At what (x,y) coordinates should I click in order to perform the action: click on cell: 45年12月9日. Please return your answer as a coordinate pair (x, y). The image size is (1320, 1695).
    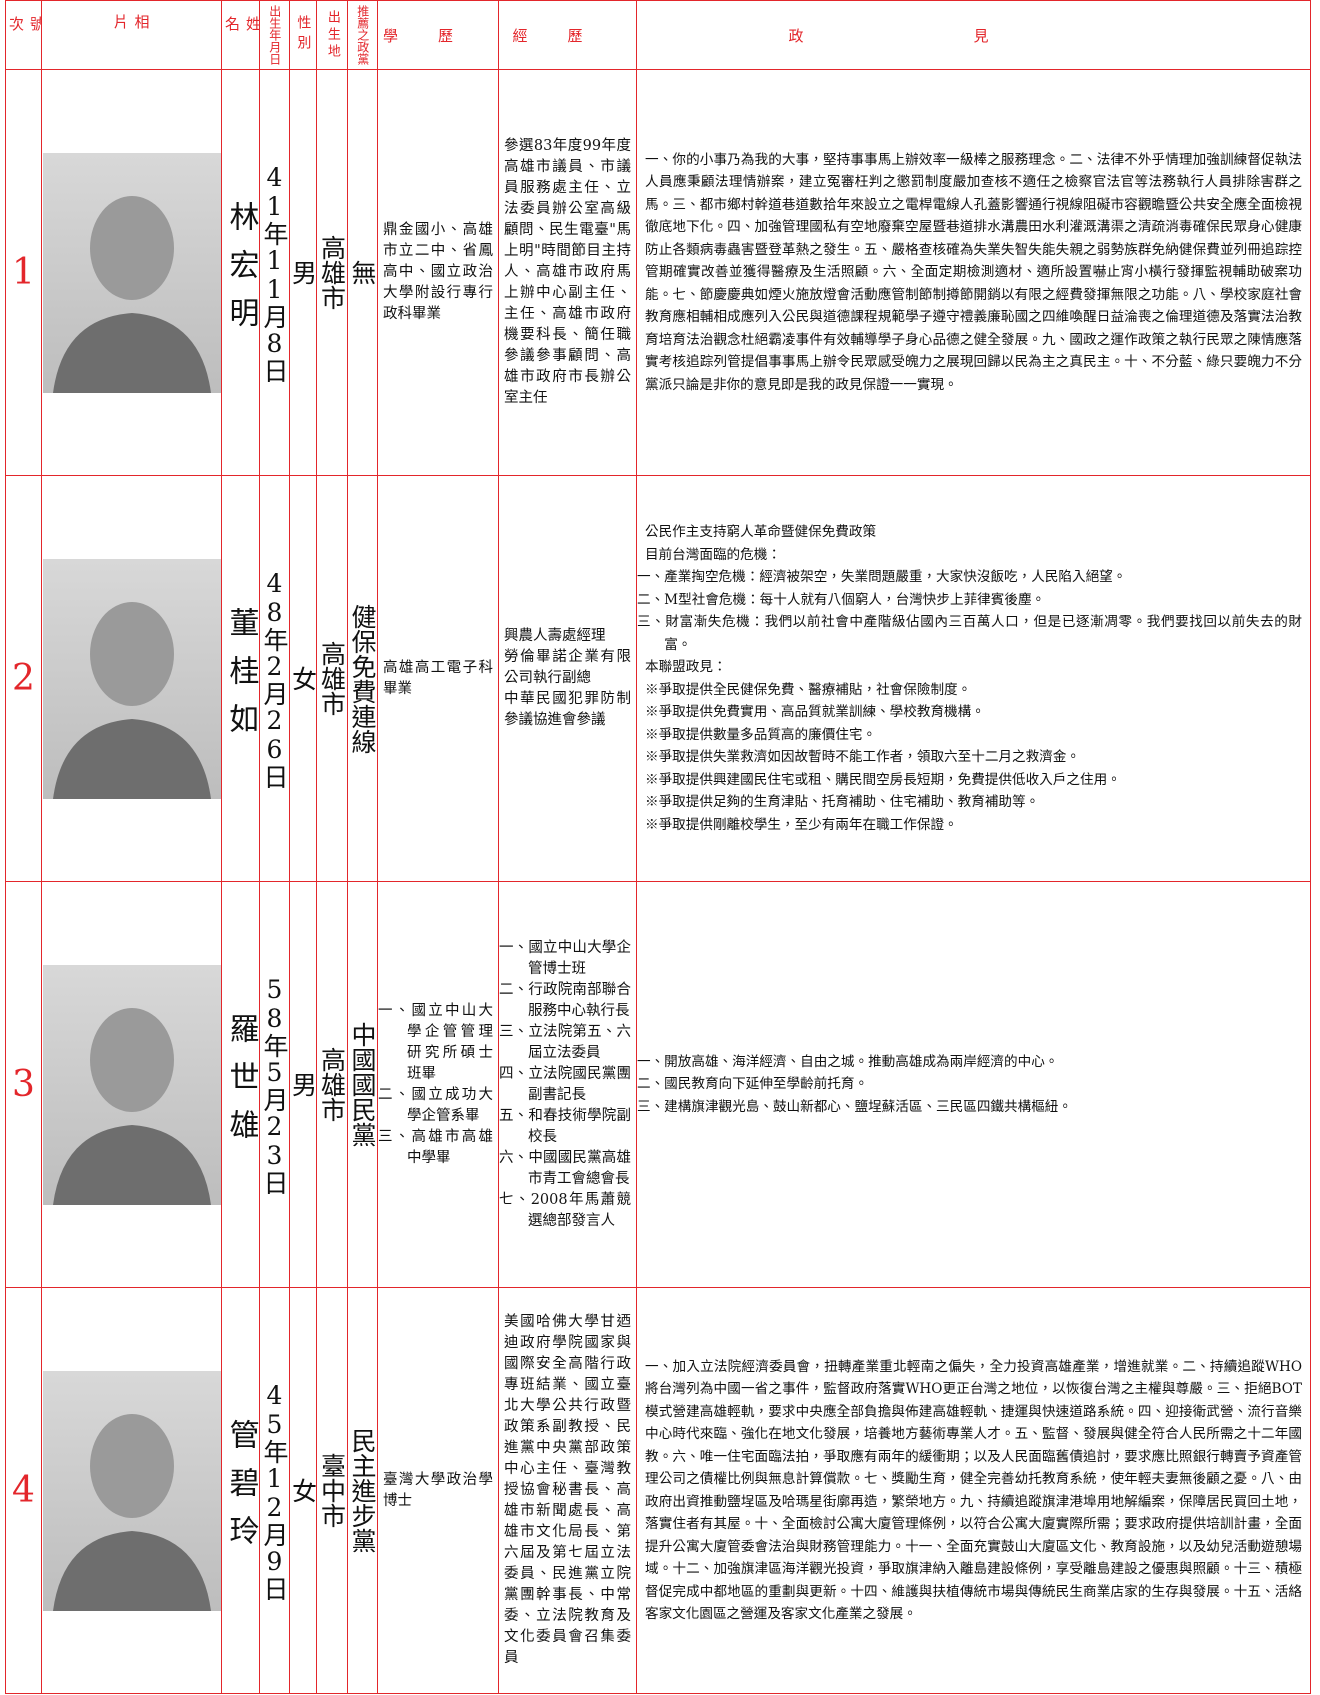
    Looking at the image, I should click on (274, 1490).